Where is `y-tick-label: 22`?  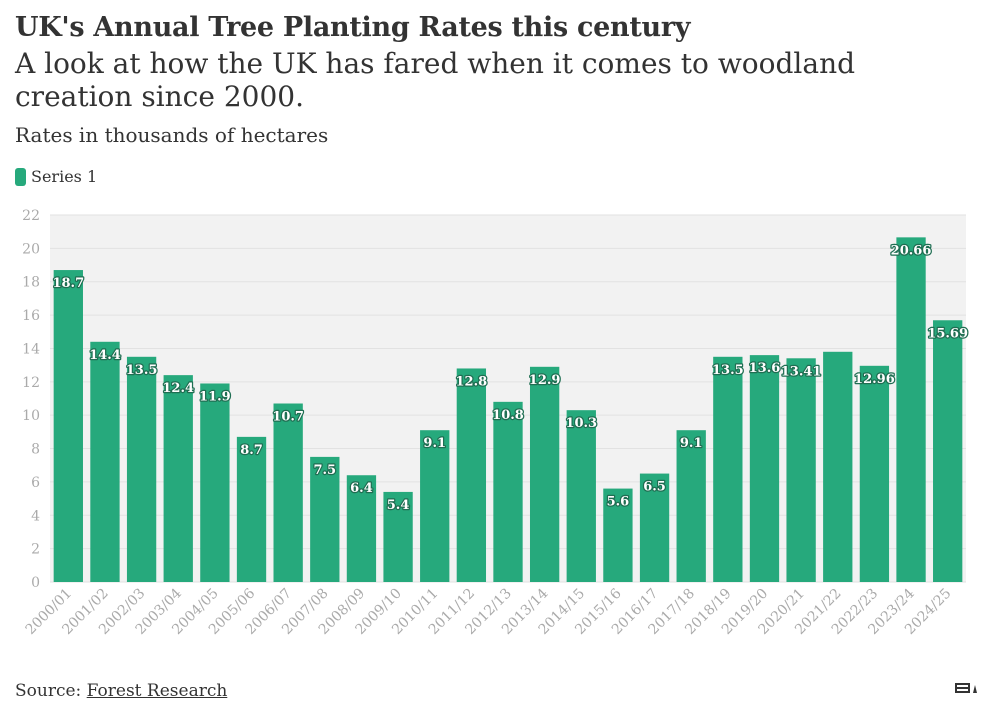 y-tick-label: 22 is located at coordinates (31, 216).